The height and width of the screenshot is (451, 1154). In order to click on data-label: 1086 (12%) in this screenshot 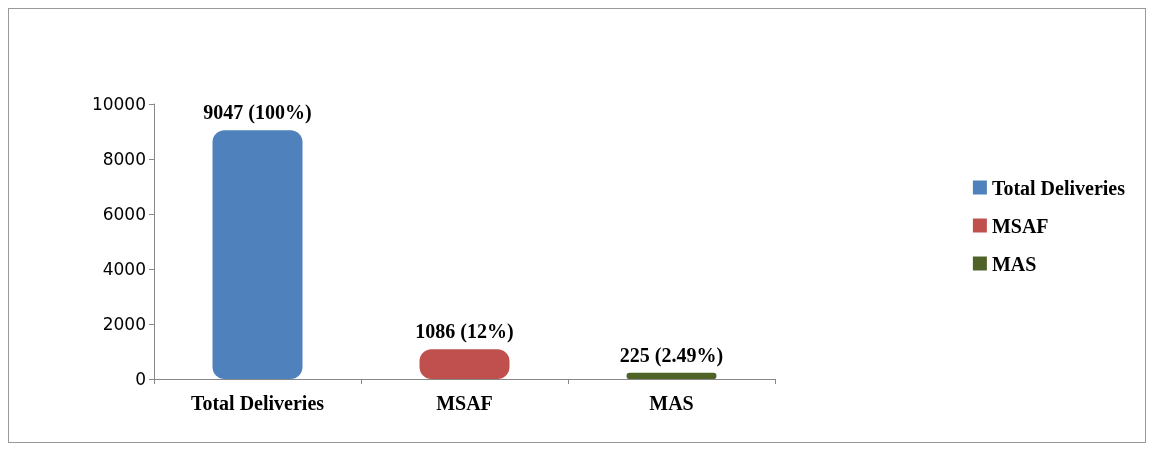, I will do `click(464, 332)`.